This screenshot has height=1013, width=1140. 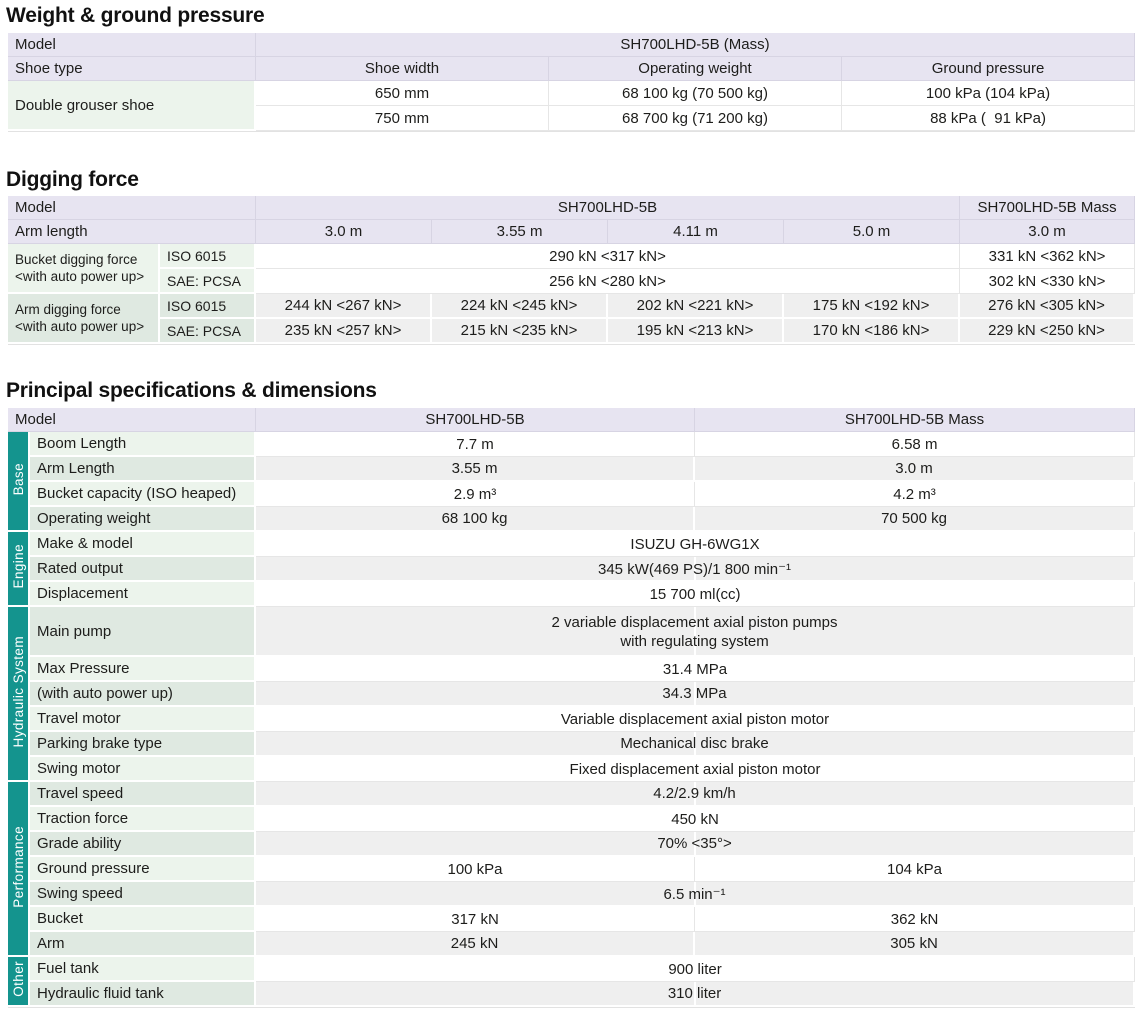 I want to click on specs-model-label: Model, so click(x=132, y=420).